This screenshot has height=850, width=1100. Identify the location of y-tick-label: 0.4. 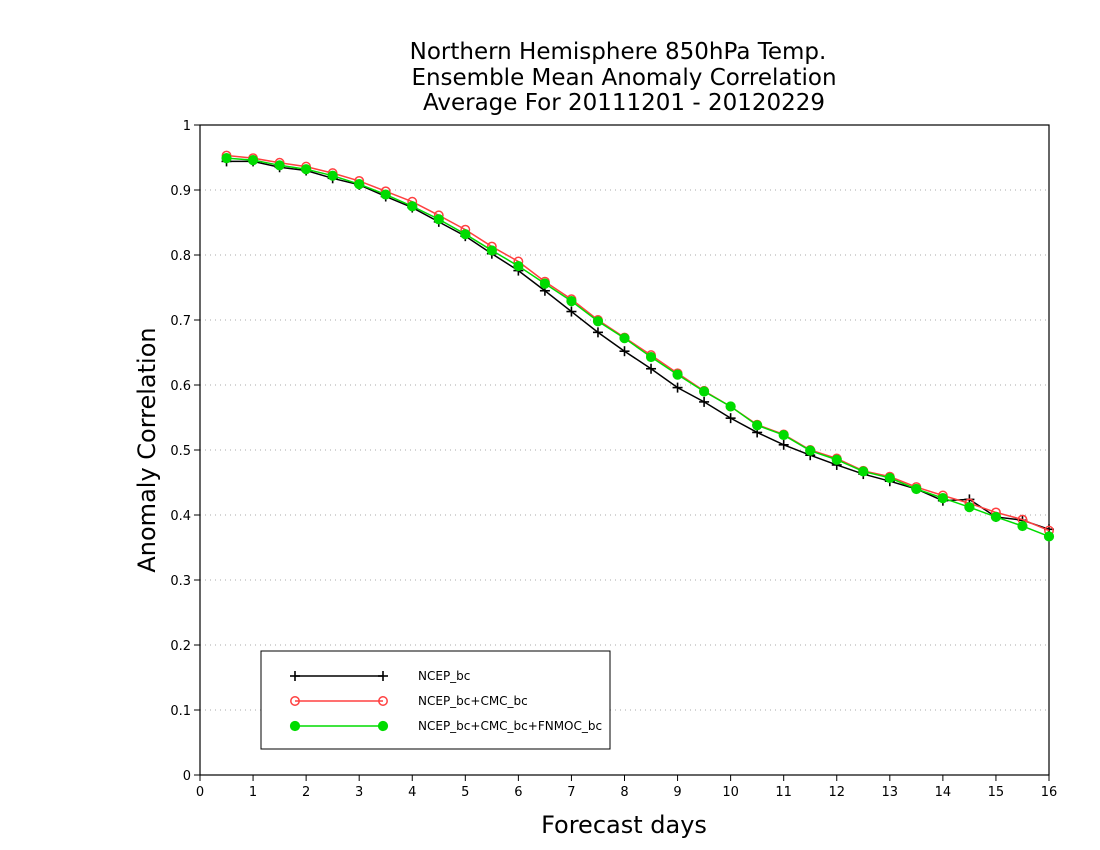
(180, 516).